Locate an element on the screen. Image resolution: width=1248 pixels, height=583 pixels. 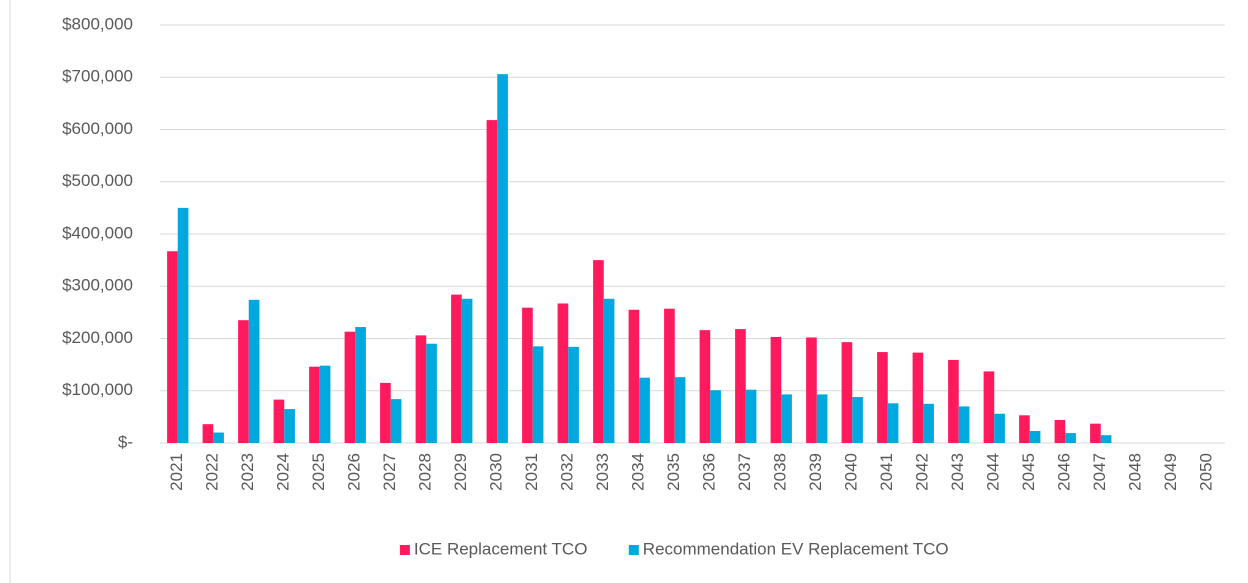
x-tick-label: 2024 is located at coordinates (283, 472).